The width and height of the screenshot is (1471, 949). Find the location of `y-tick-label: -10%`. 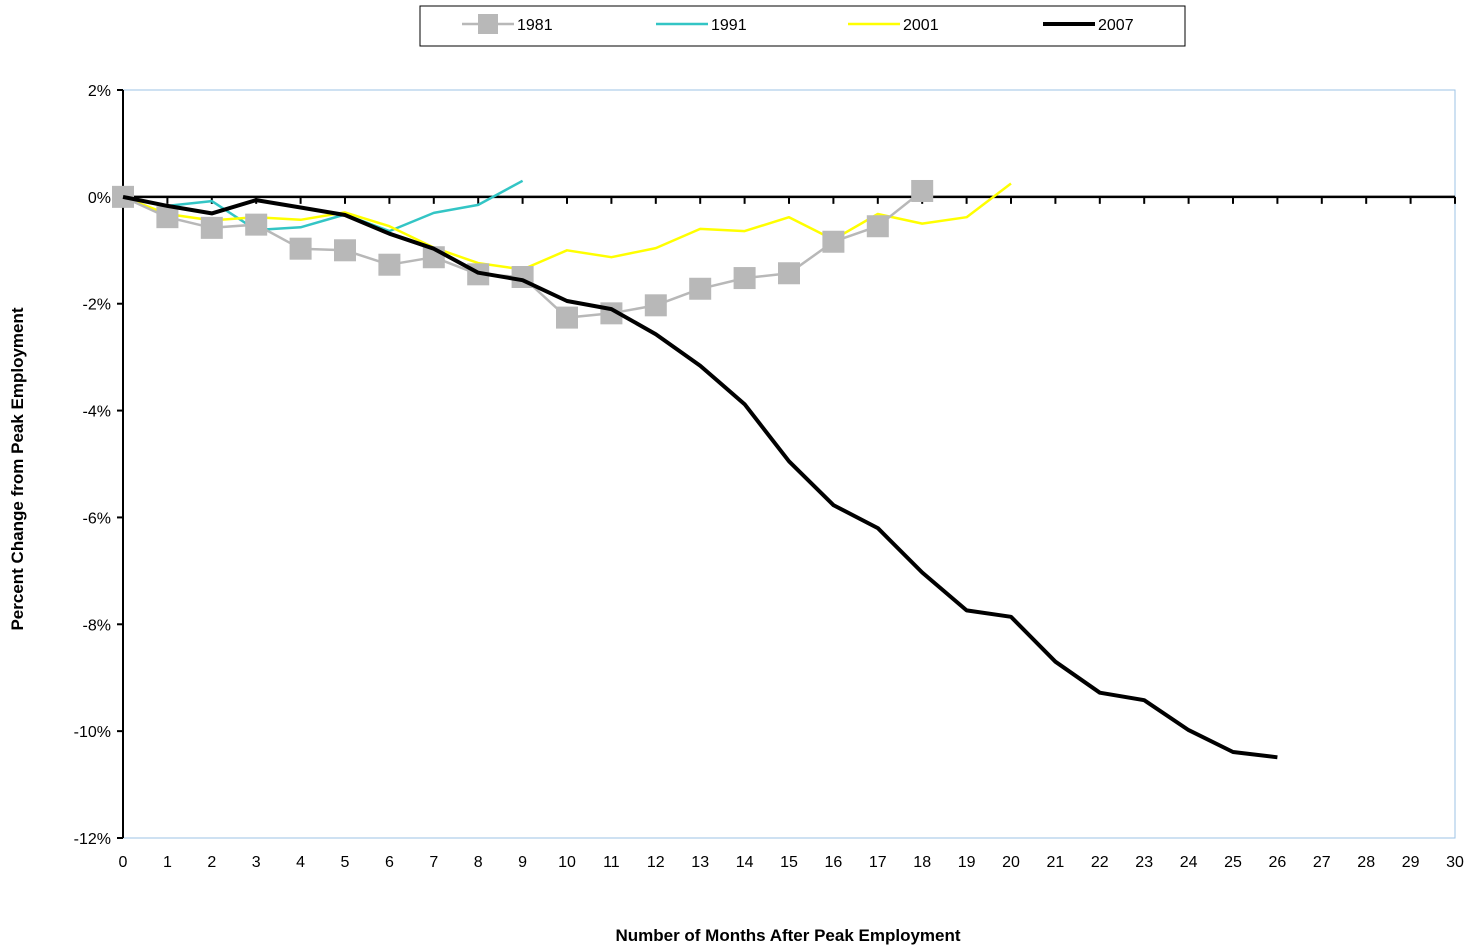

y-tick-label: -10% is located at coordinates (92, 732).